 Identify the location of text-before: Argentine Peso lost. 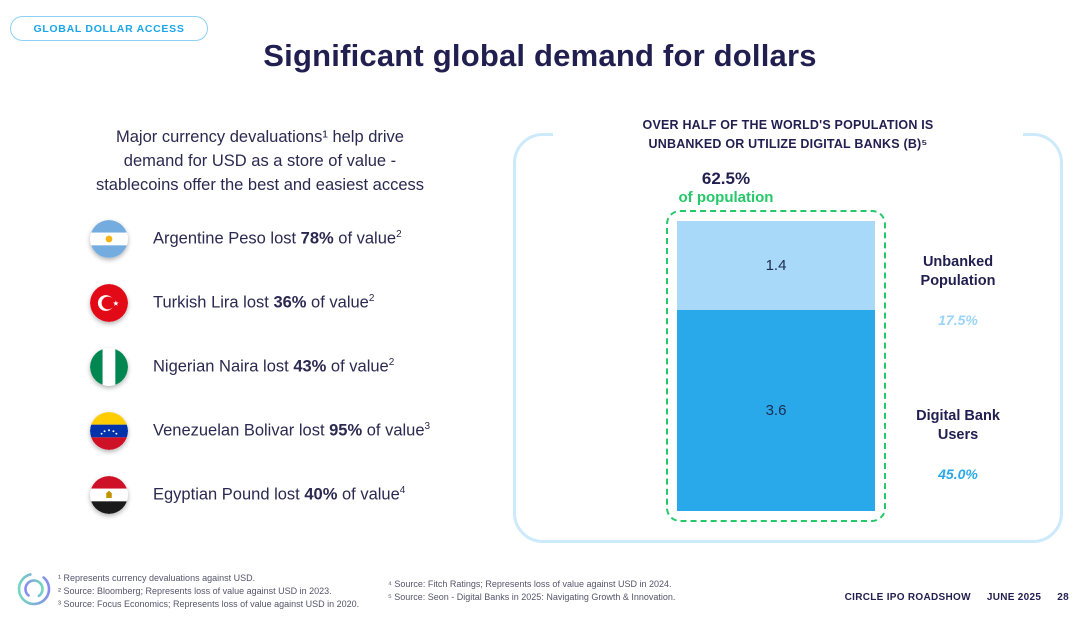
(227, 238).